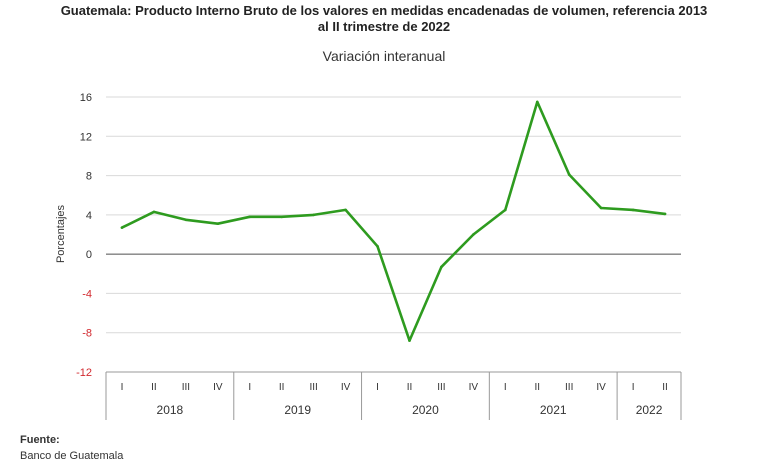 This screenshot has width=768, height=474. What do you see at coordinates (40, 440) in the screenshot?
I see `source-label: Fuente:` at bounding box center [40, 440].